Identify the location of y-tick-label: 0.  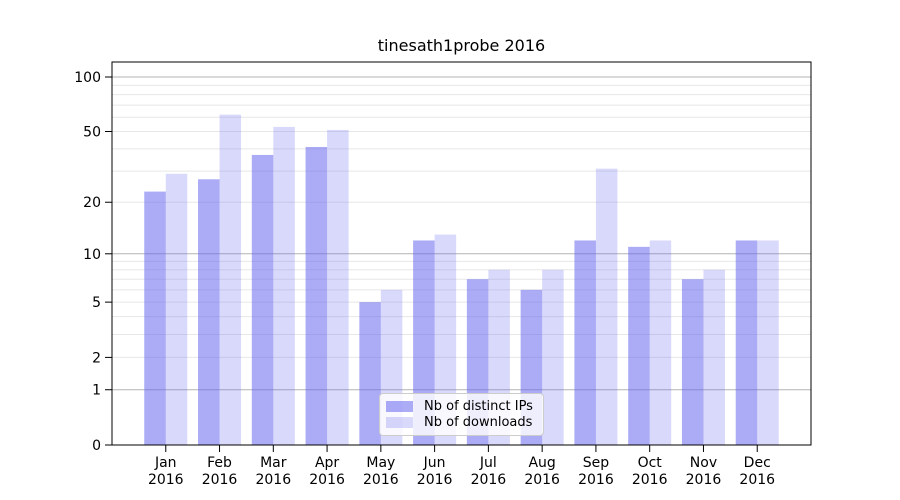
(96, 446).